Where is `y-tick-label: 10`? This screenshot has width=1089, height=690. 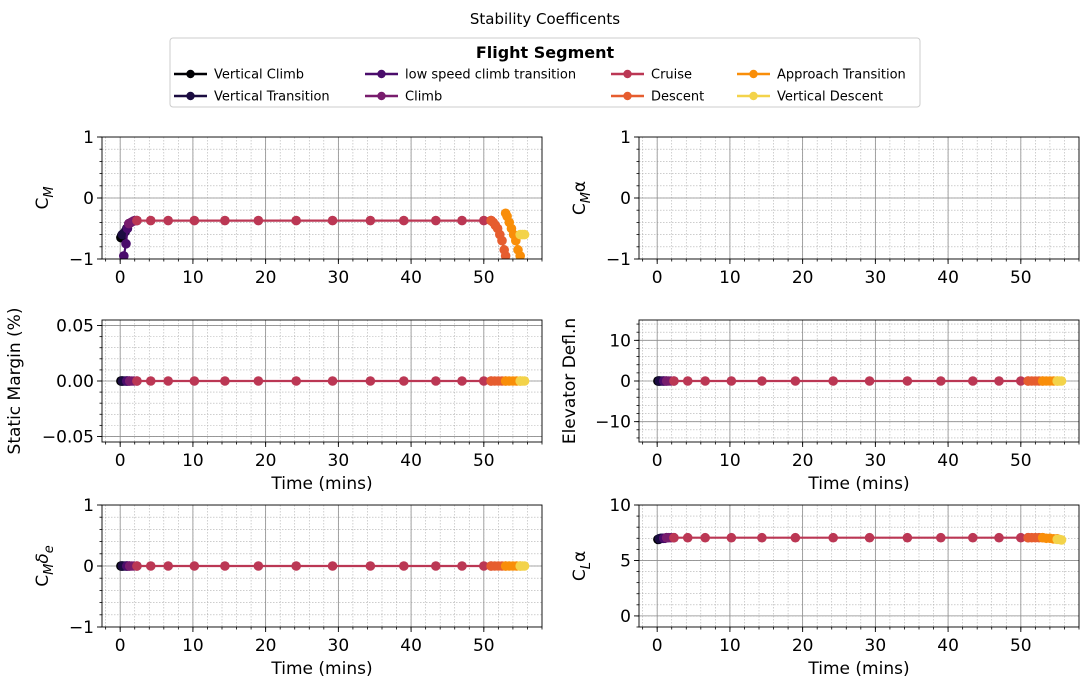 y-tick-label: 10 is located at coordinates (620, 341).